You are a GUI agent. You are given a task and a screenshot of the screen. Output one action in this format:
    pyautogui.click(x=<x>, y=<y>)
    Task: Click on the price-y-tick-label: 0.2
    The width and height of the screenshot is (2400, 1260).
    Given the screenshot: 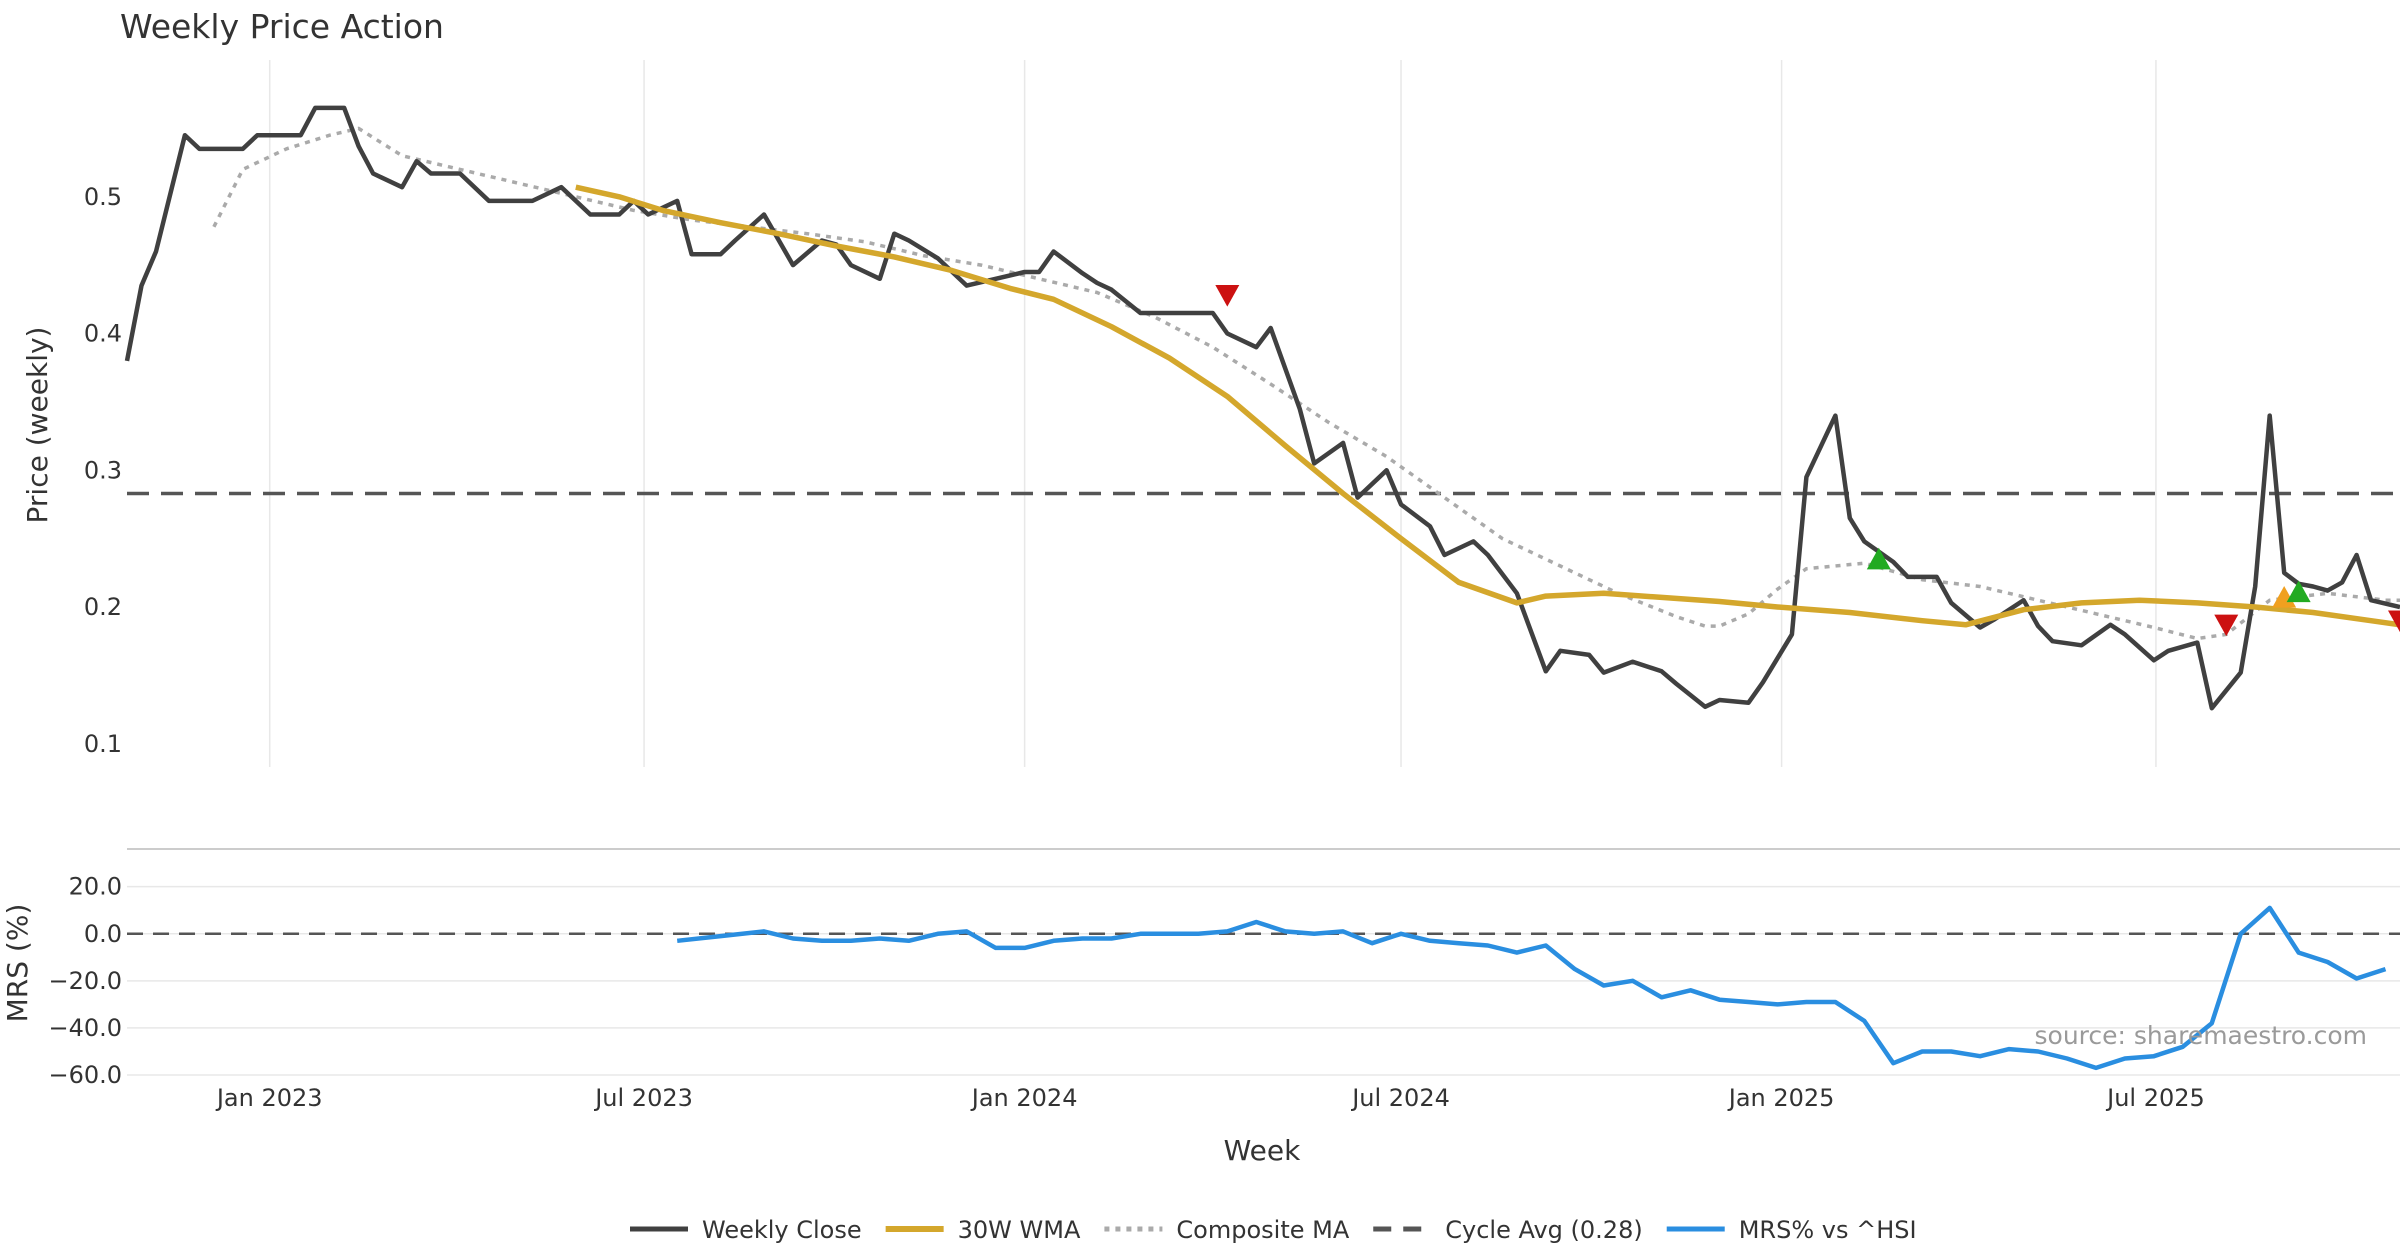 What is the action you would take?
    pyautogui.click(x=103, y=607)
    